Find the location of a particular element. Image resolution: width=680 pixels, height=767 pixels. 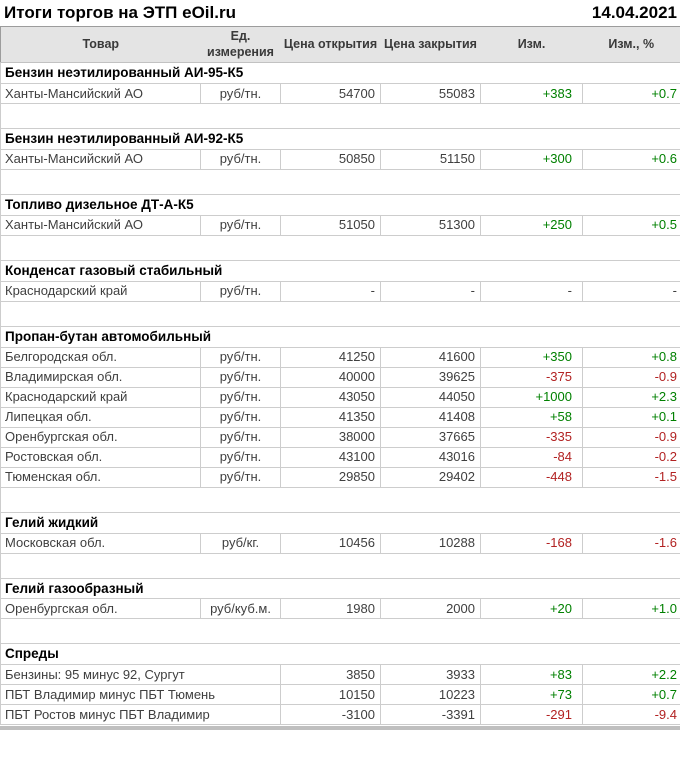

change-cell: +73 is located at coordinates (531, 695).